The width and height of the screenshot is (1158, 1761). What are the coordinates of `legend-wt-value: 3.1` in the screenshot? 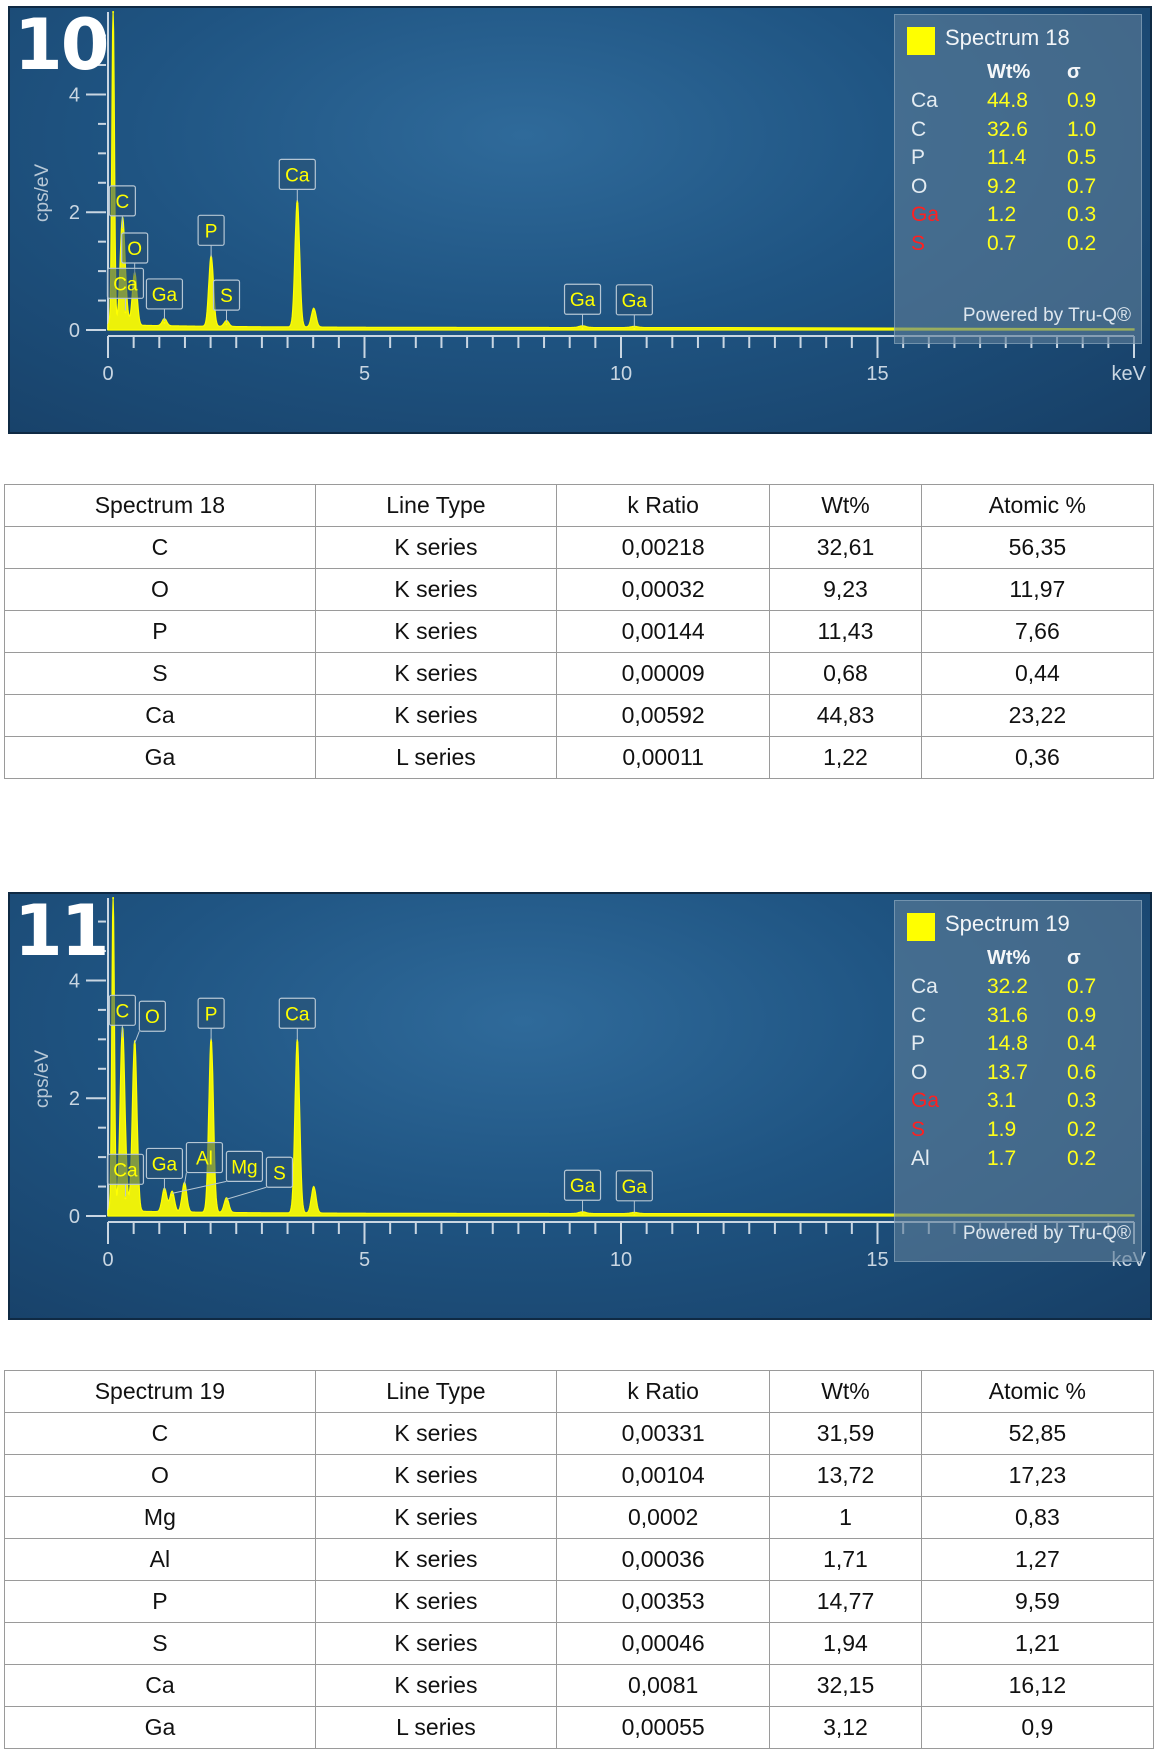 It's located at (1002, 1101).